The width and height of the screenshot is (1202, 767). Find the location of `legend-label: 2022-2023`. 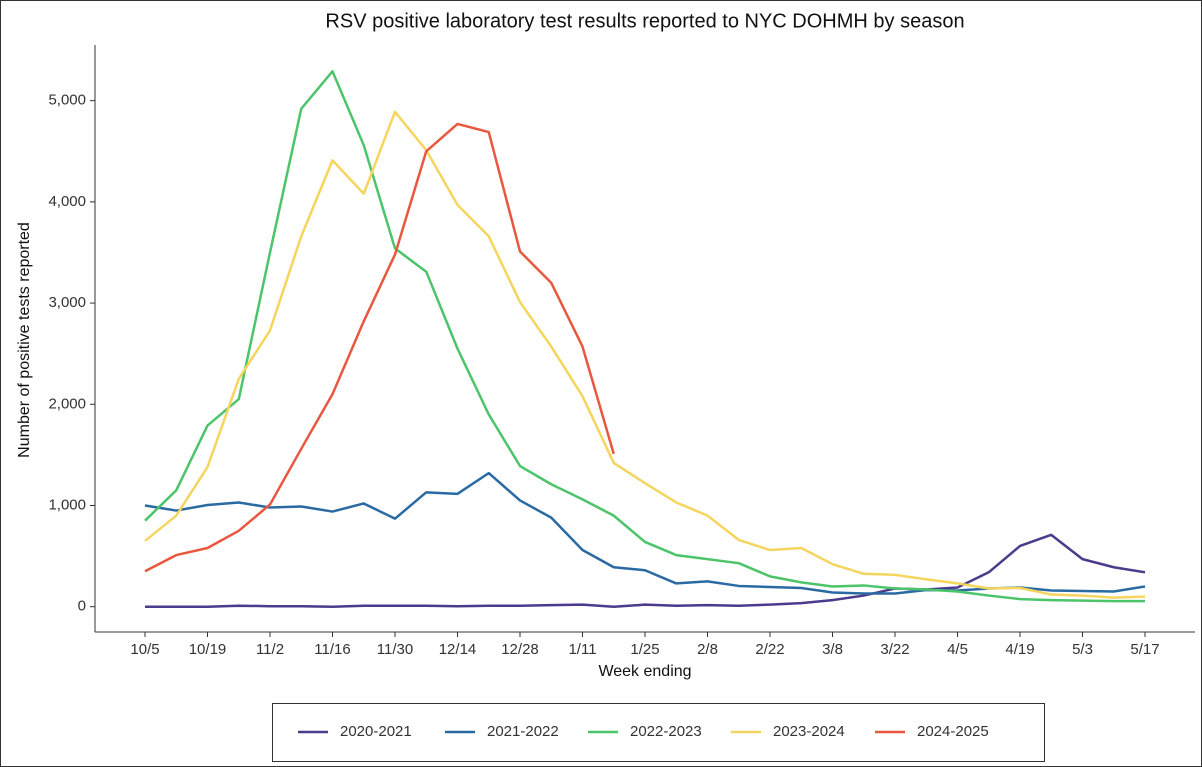

legend-label: 2022-2023 is located at coordinates (666, 731).